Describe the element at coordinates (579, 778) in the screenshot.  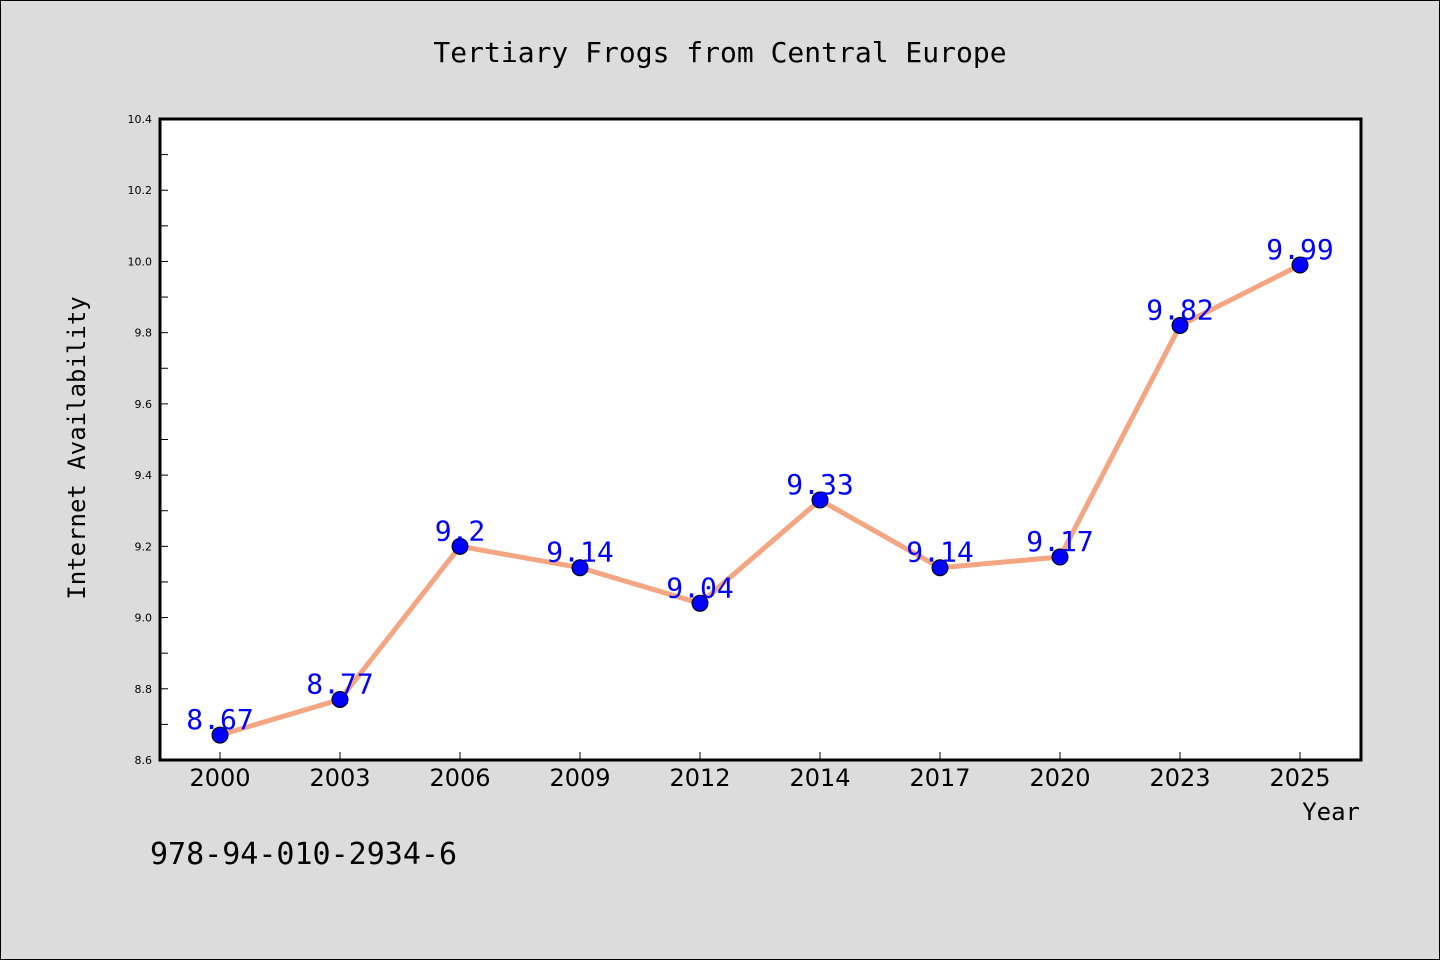
I see `x-tick-label: 2009` at that location.